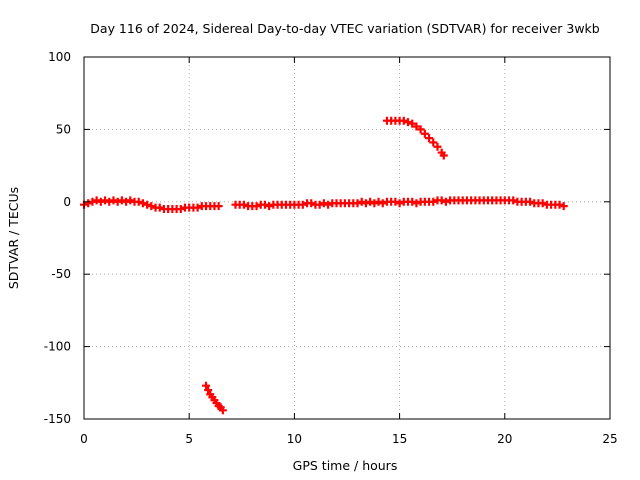 The width and height of the screenshot is (640, 480). I want to click on x-tick-label: 10, so click(294, 439).